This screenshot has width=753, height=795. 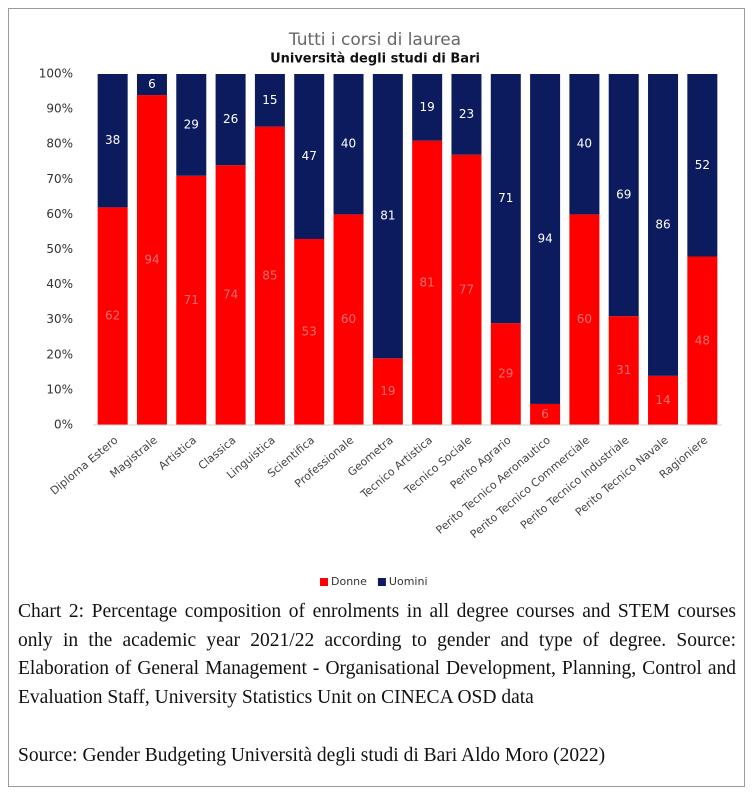 I want to click on y-tick-label: 70%, so click(x=59, y=179).